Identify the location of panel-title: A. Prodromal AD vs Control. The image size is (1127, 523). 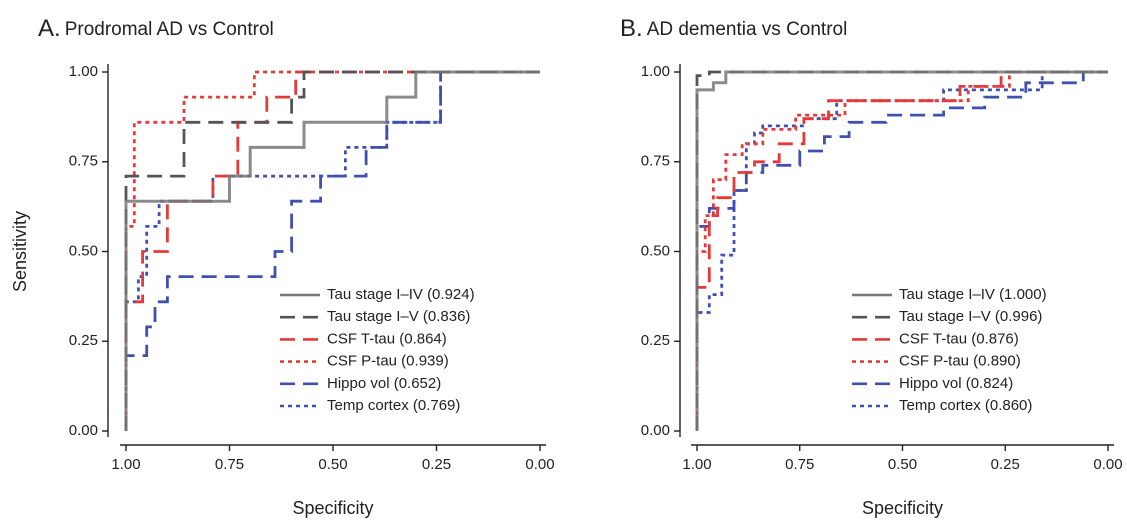
(156, 28).